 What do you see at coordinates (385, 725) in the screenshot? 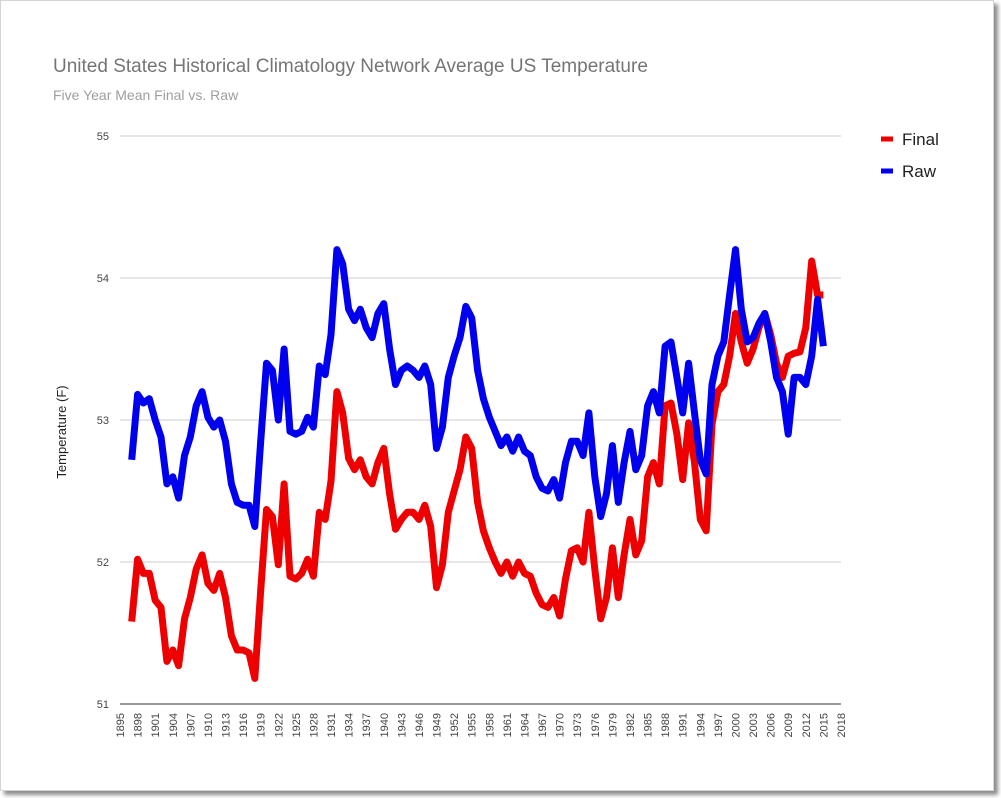
I see `x-tick-label: 1940` at bounding box center [385, 725].